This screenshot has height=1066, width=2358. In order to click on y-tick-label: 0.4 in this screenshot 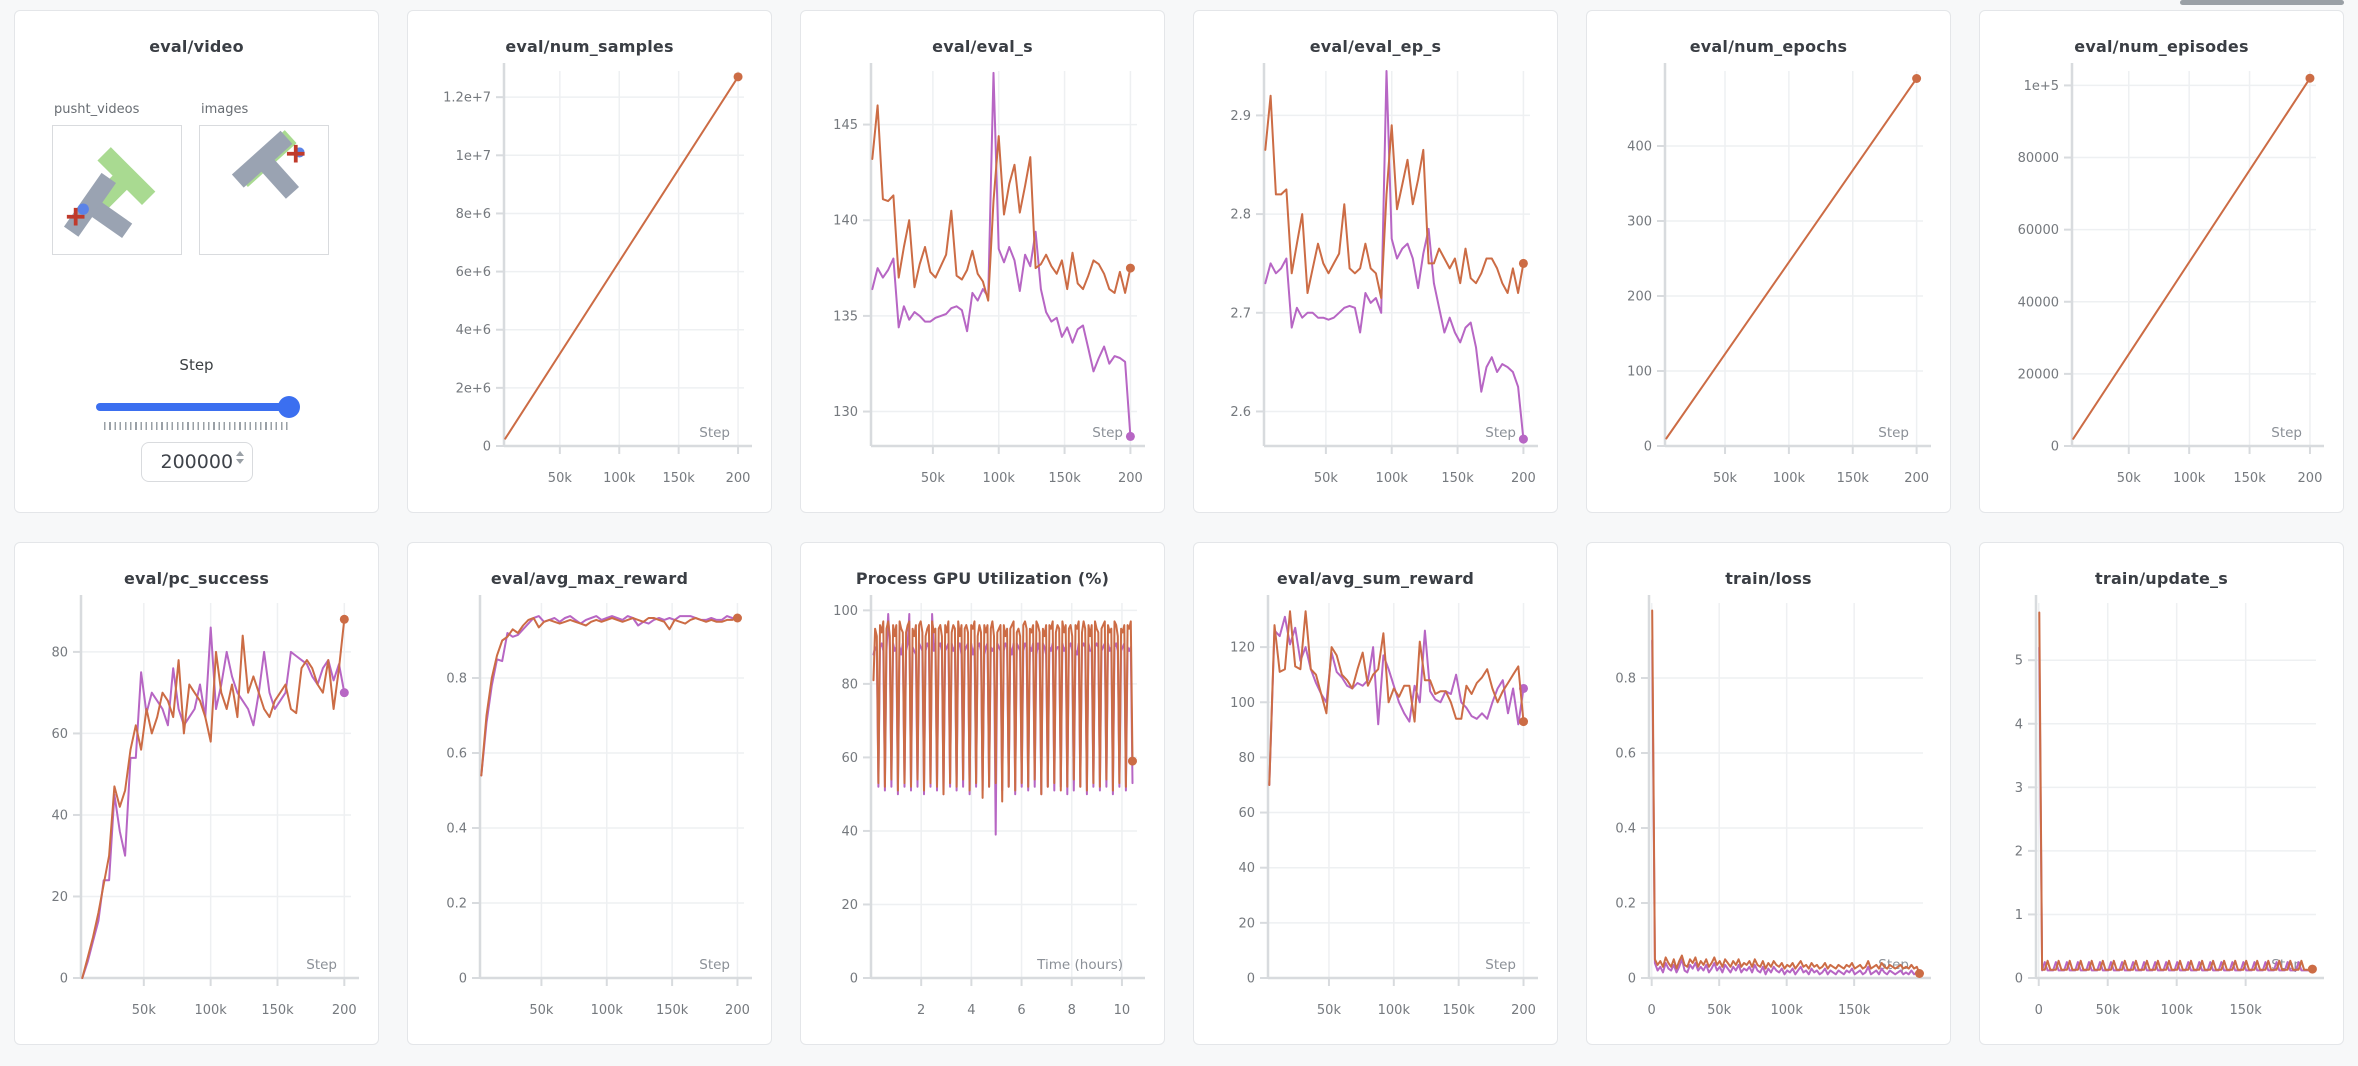, I will do `click(1625, 829)`.